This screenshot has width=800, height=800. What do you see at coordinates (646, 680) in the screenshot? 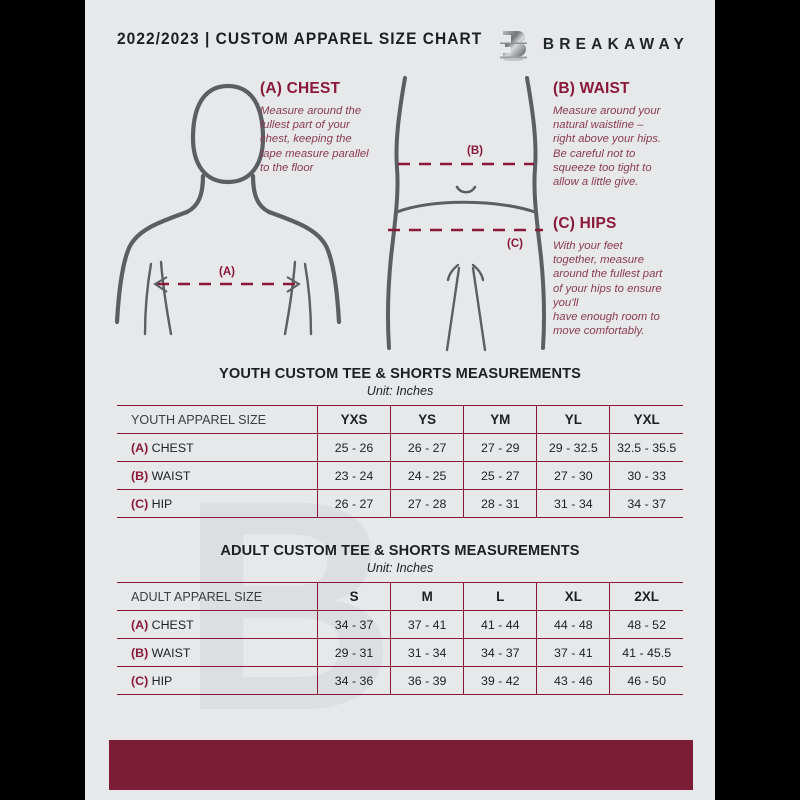
I see `table-cell: 46 - 50` at bounding box center [646, 680].